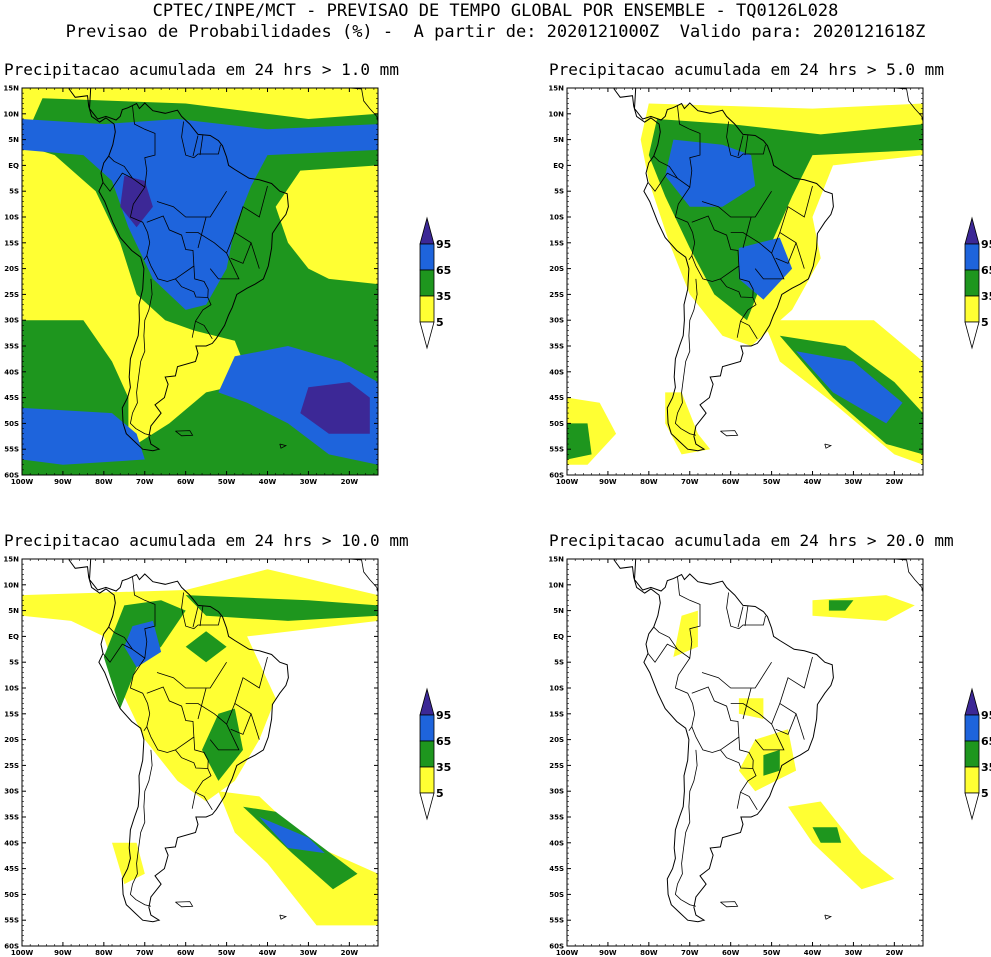 The height and width of the screenshot is (957, 991). I want to click on colorbar-label: 65, so click(986, 741).